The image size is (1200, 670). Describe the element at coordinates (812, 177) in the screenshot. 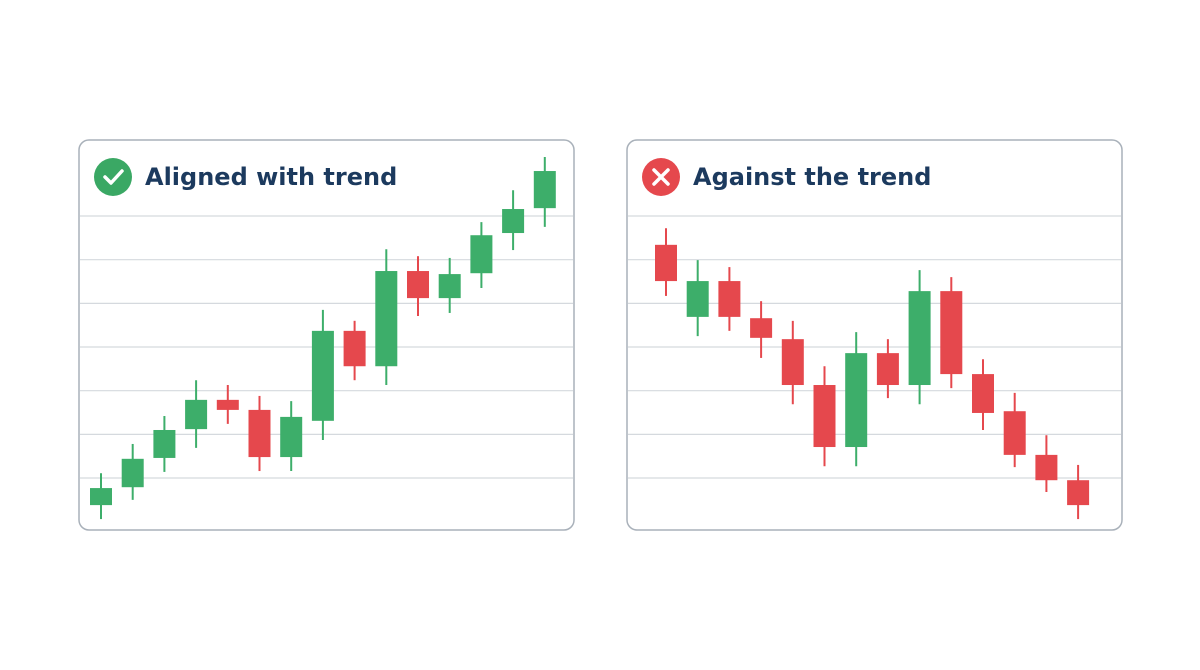

I see `panel-title: Against the trend` at that location.